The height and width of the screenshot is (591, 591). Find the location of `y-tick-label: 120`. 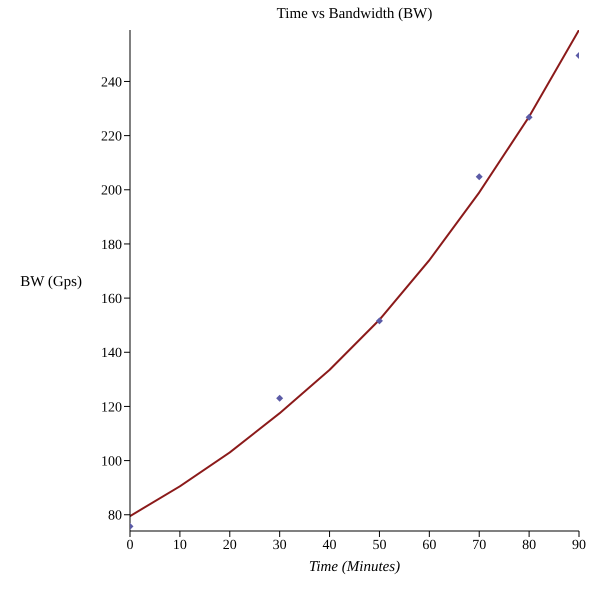

y-tick-label: 120 is located at coordinates (111, 408).